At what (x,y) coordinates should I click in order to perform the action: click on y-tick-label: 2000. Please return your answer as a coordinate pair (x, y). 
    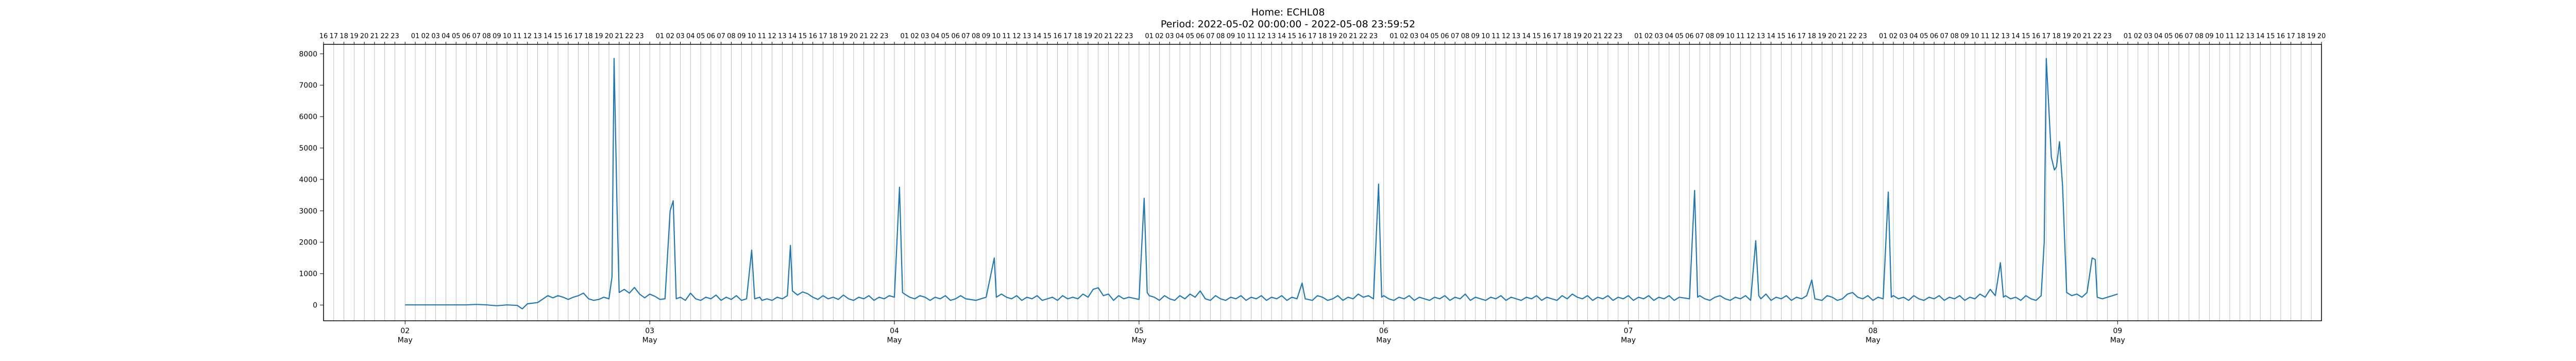
    Looking at the image, I should click on (308, 243).